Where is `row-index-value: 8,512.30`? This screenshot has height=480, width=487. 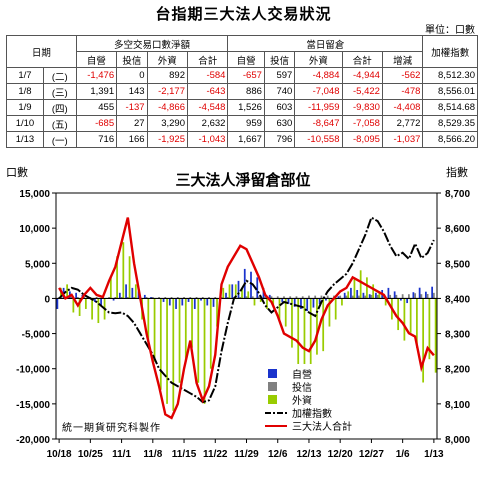
row-index-value: 8,512.30 is located at coordinates (450, 75).